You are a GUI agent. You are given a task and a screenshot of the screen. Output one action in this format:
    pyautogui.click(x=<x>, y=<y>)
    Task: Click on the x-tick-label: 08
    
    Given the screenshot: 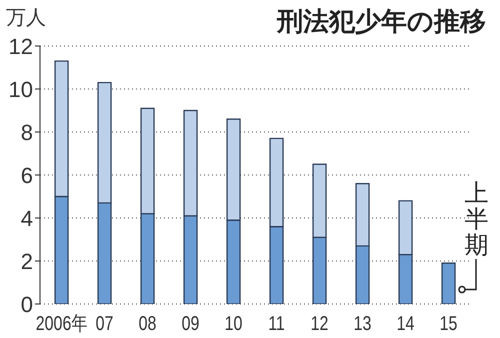 What is the action you would take?
    pyautogui.click(x=147, y=323)
    